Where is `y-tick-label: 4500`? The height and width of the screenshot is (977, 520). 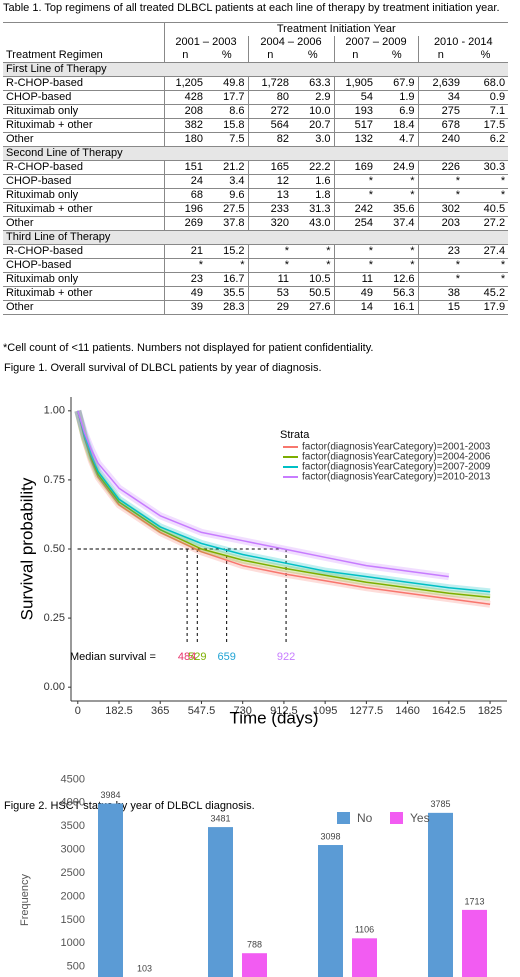 y-tick-label: 4500 is located at coordinates (73, 779).